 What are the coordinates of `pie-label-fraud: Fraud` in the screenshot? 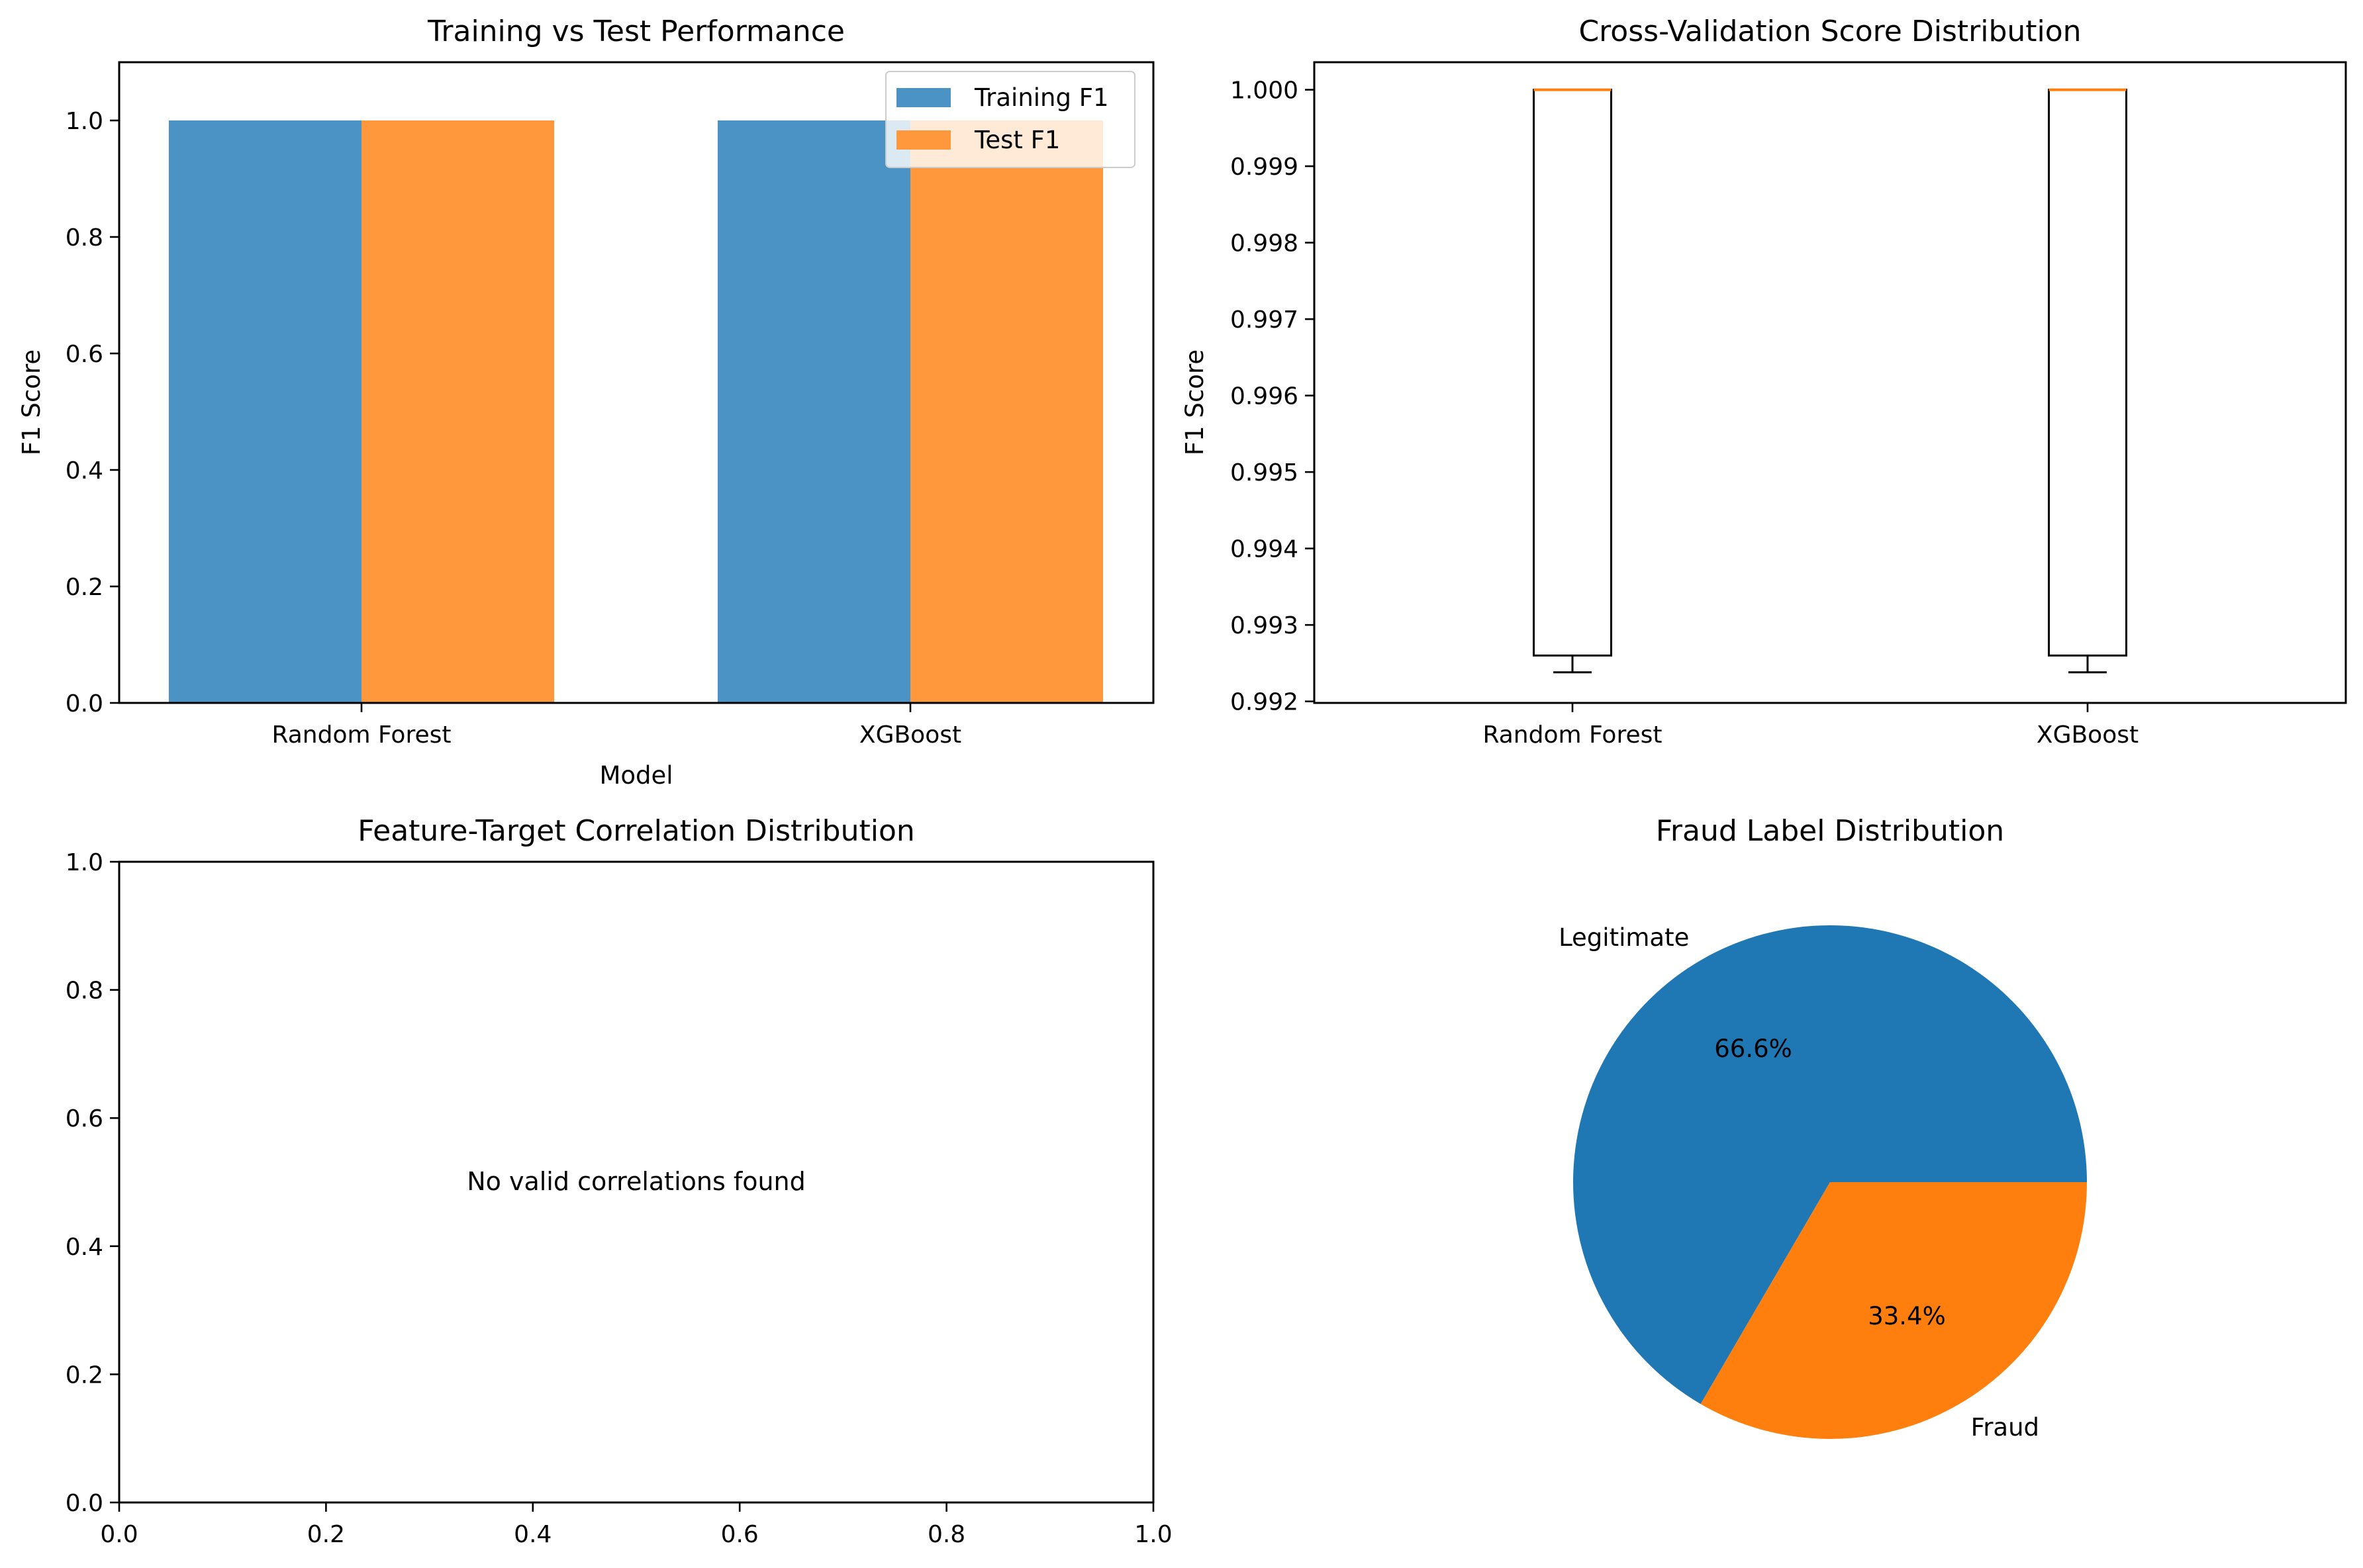 It's located at (2005, 1427).